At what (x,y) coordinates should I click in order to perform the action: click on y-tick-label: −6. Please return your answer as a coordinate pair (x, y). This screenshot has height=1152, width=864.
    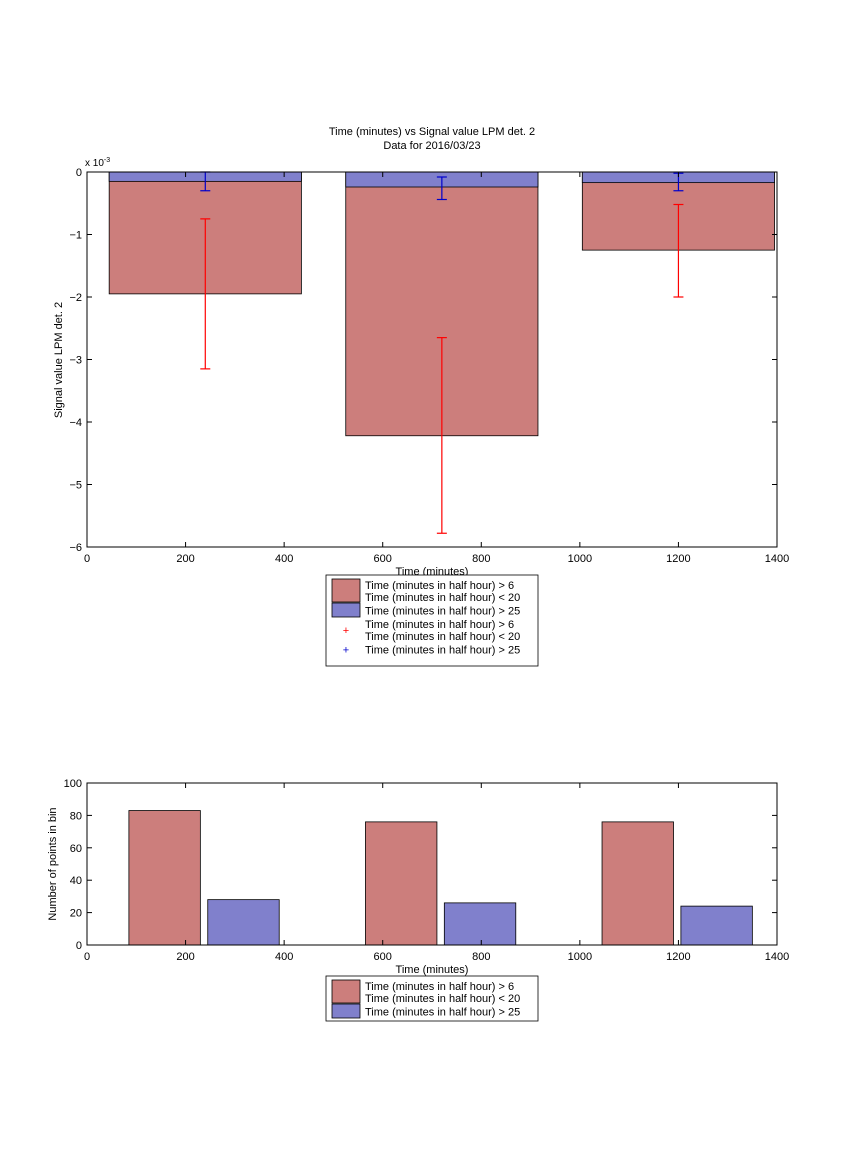
    Looking at the image, I should click on (75, 548).